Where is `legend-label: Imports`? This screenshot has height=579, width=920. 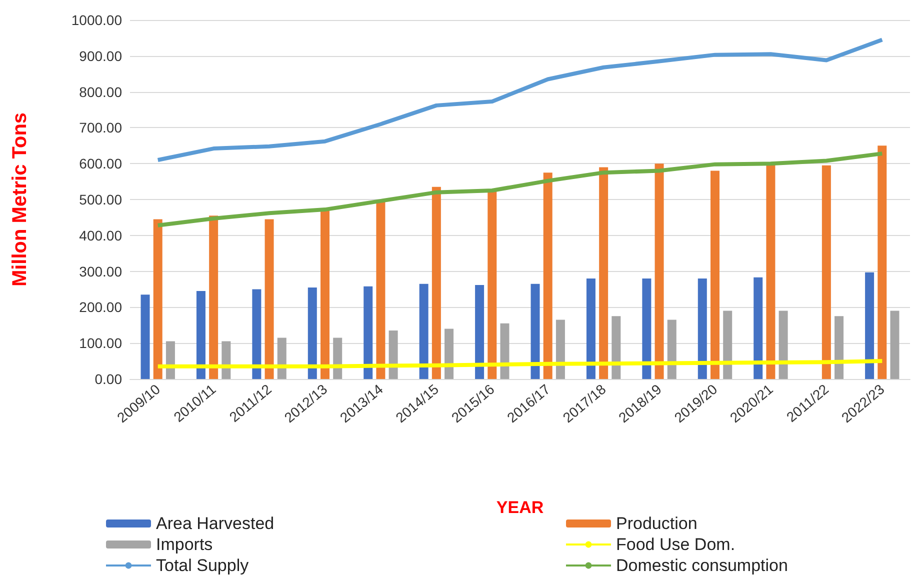 legend-label: Imports is located at coordinates (184, 544).